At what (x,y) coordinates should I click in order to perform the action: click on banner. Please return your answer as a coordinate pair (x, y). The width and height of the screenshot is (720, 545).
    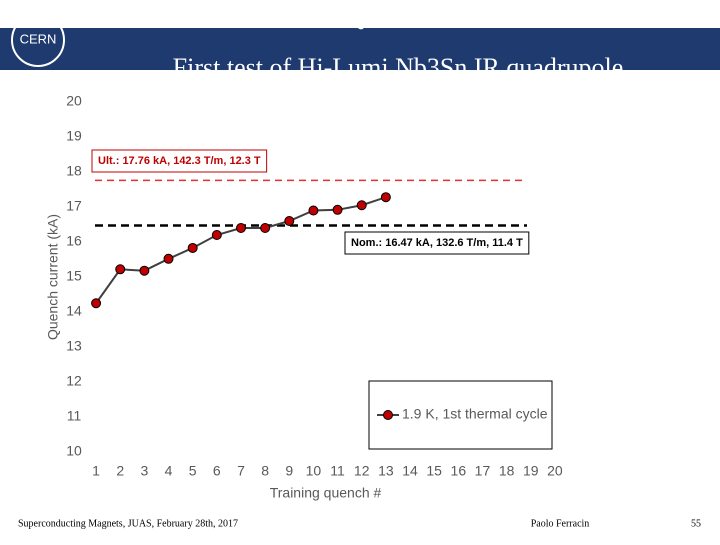
    Looking at the image, I should click on (360, 49).